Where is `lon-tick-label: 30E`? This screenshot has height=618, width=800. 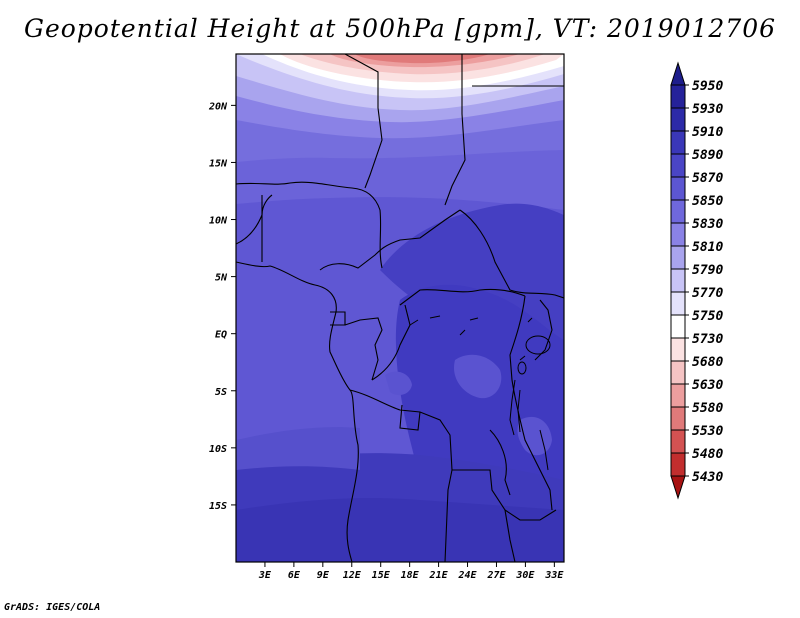
lon-tick-label: 30E is located at coordinates (525, 575).